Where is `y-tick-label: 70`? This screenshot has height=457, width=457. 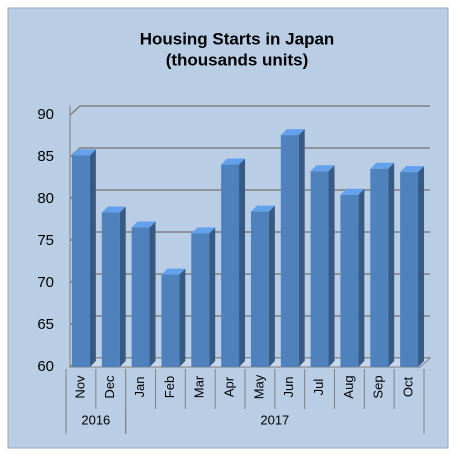
y-tick-label: 70 is located at coordinates (45, 282).